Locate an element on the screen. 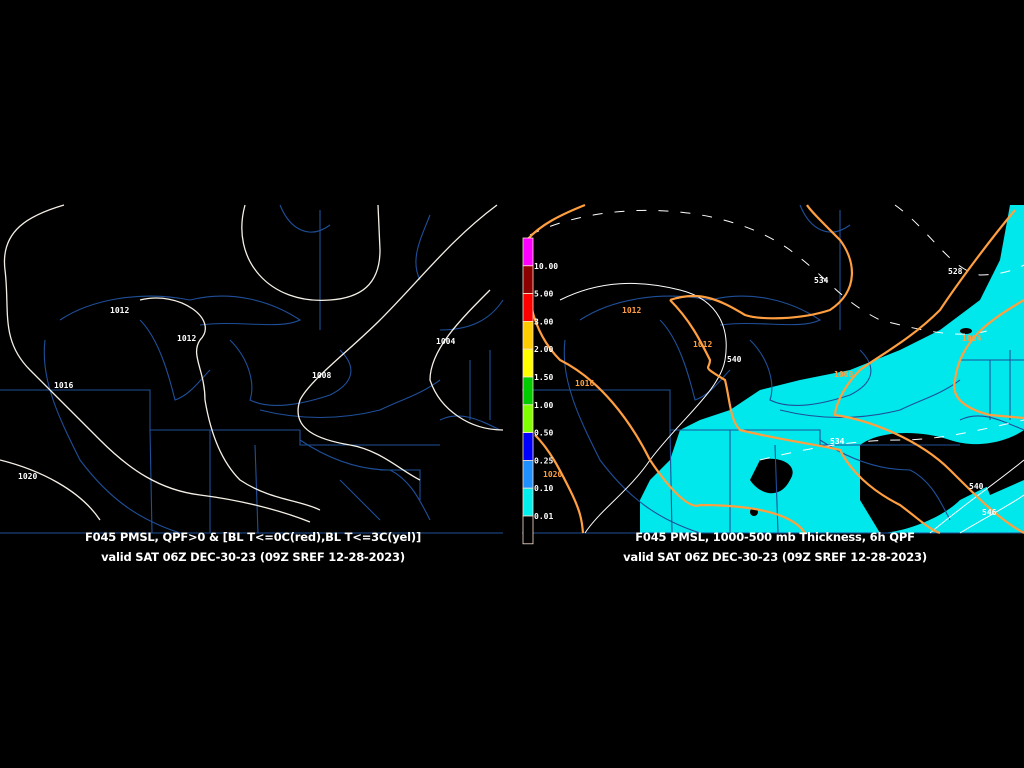 The width and height of the screenshot is (1024, 768). right-map-title: F045 PMSL, 1000-500 mb Thickness, 6h QPF is located at coordinates (775, 537).